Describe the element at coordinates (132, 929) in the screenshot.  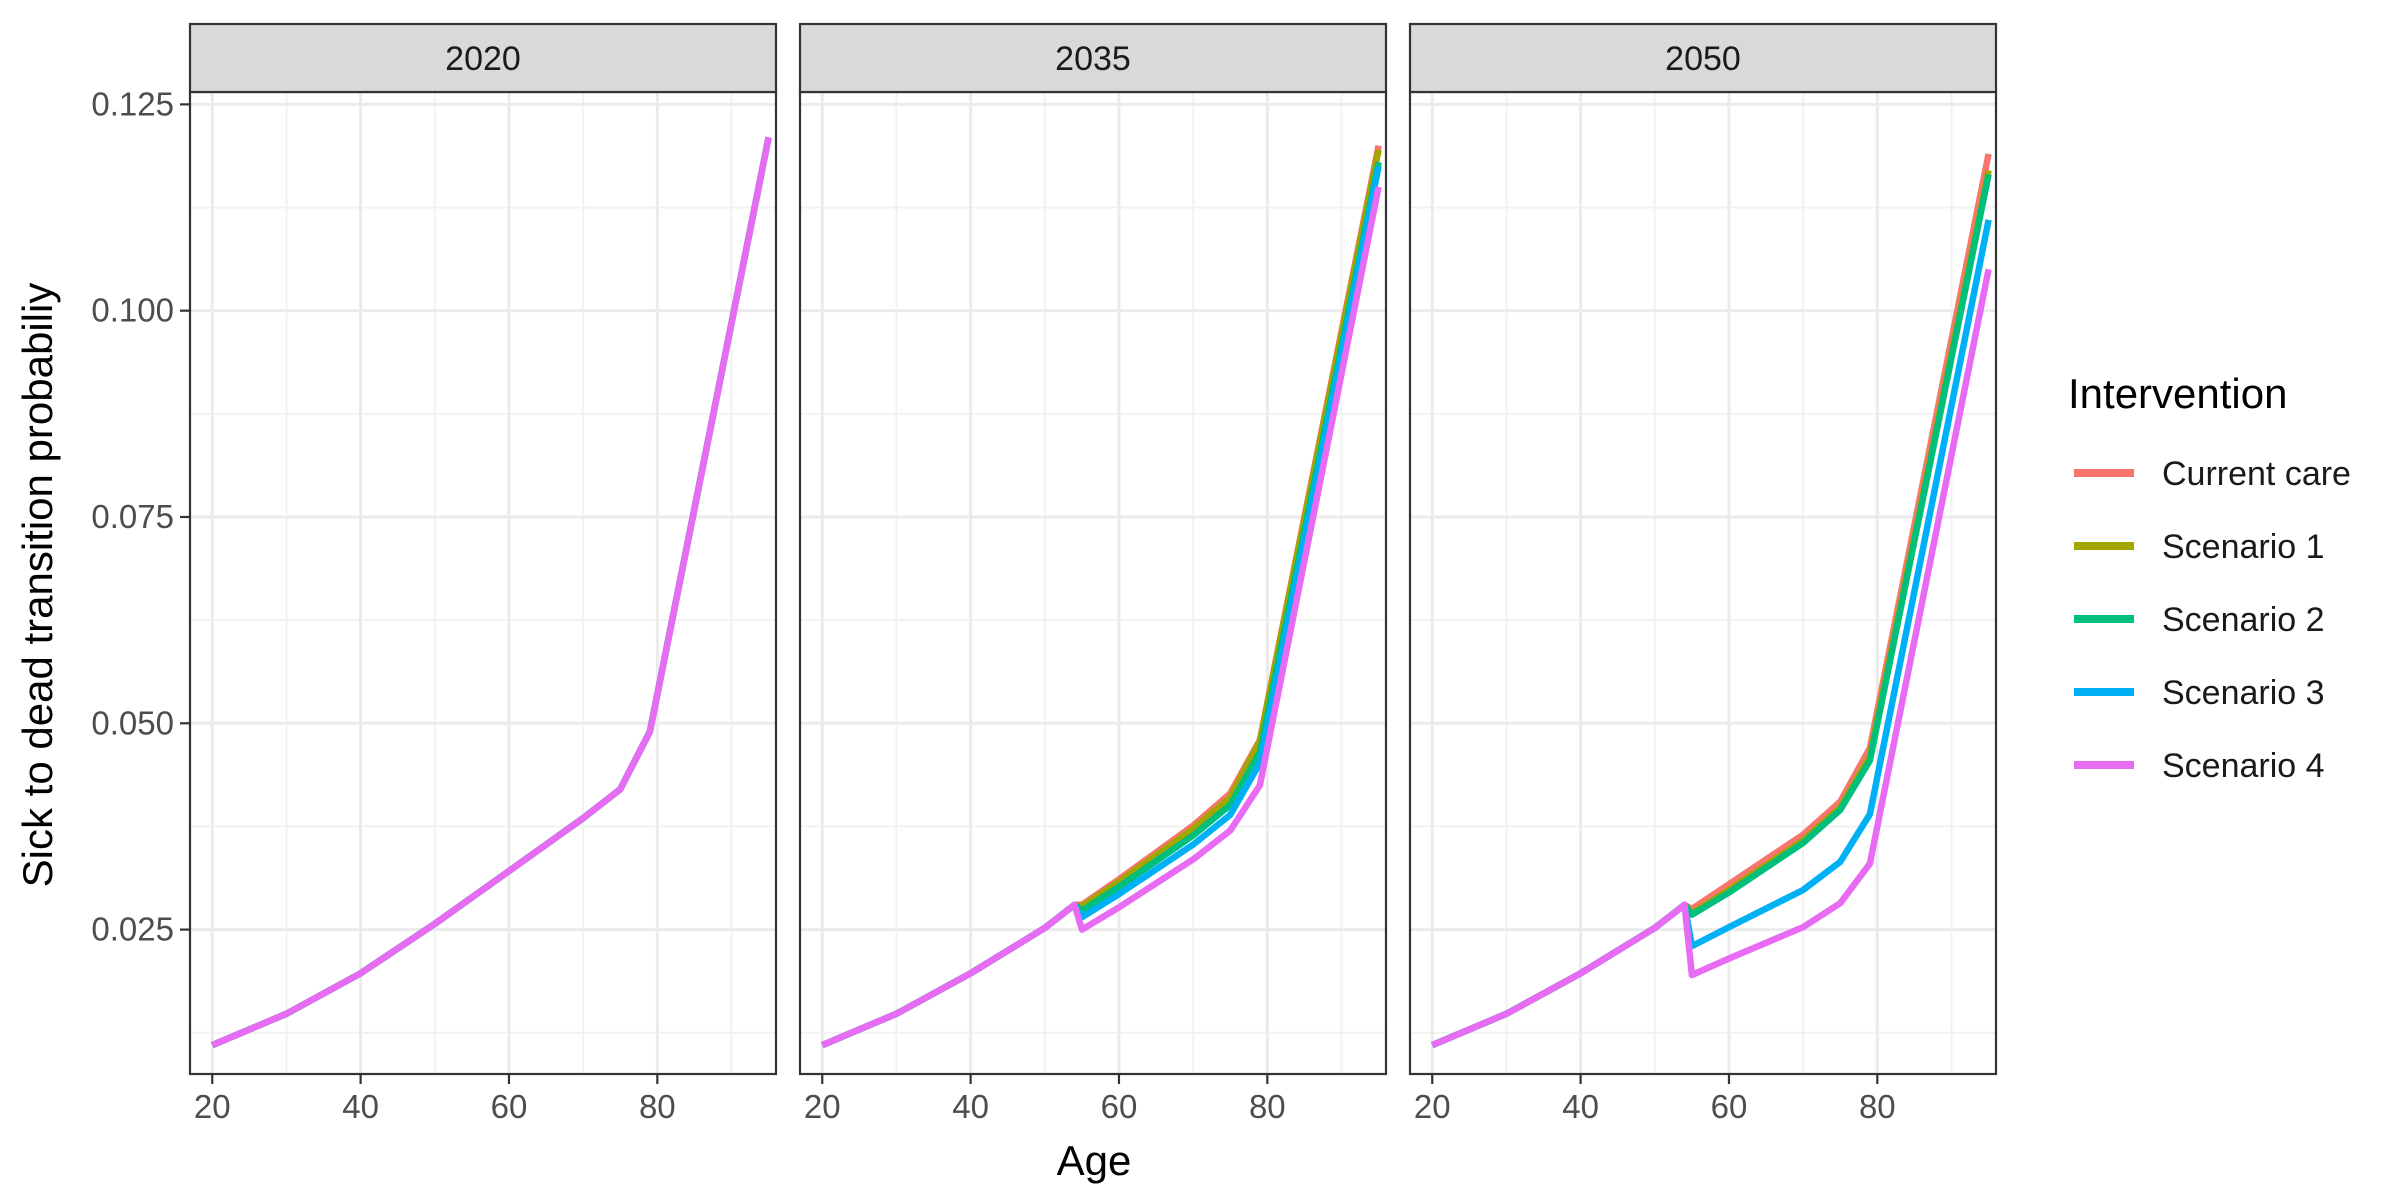
I see `y-tick-label: 0.025` at that location.